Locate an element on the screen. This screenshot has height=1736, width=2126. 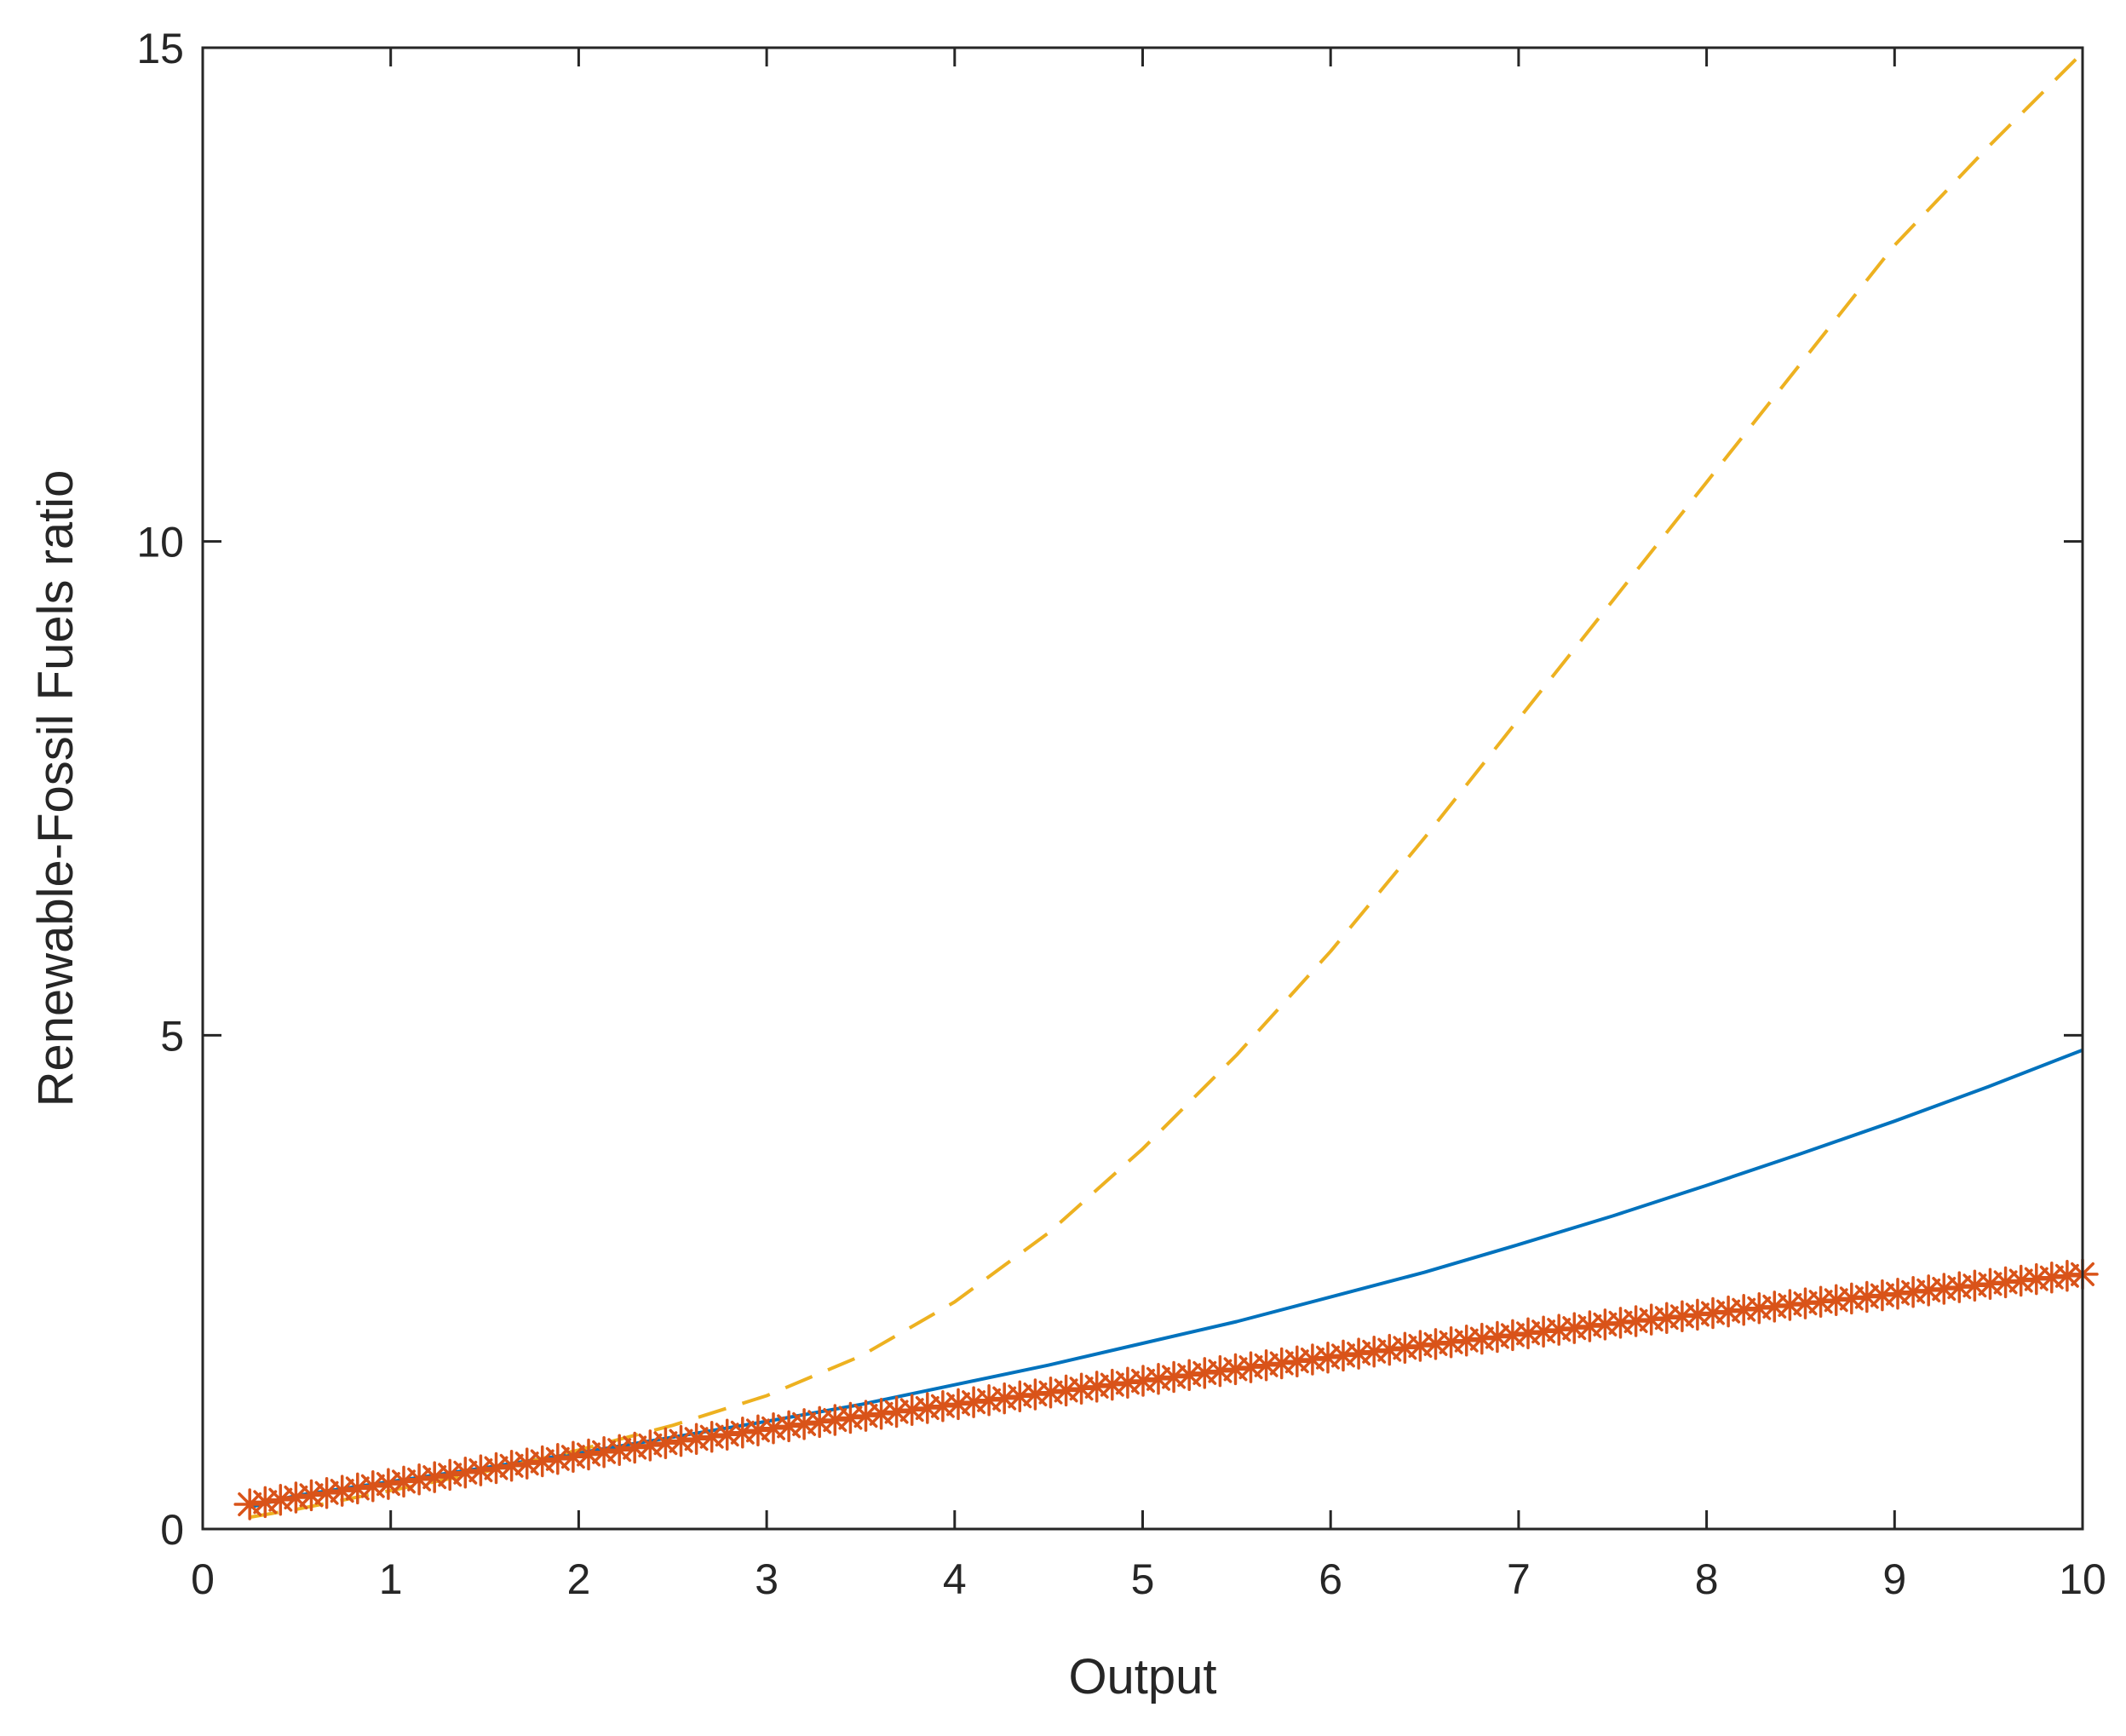
y-tick-label: 10 is located at coordinates (160, 542).